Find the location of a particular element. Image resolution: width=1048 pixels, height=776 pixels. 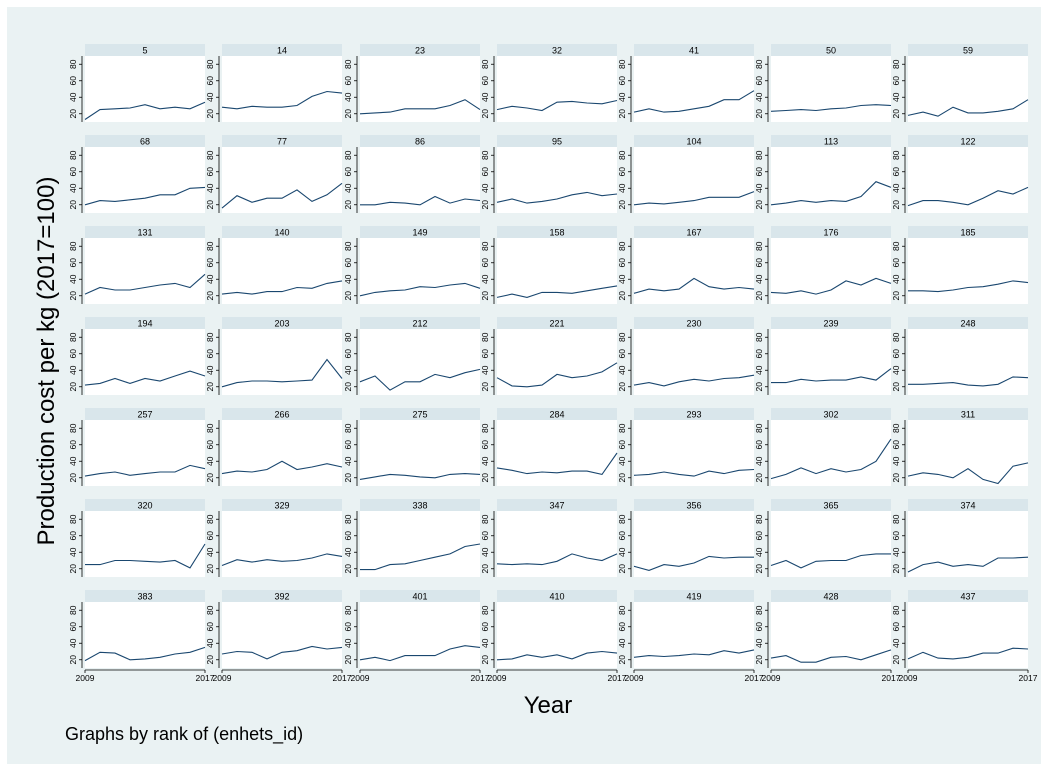

panel-label: 284 is located at coordinates (556, 415).